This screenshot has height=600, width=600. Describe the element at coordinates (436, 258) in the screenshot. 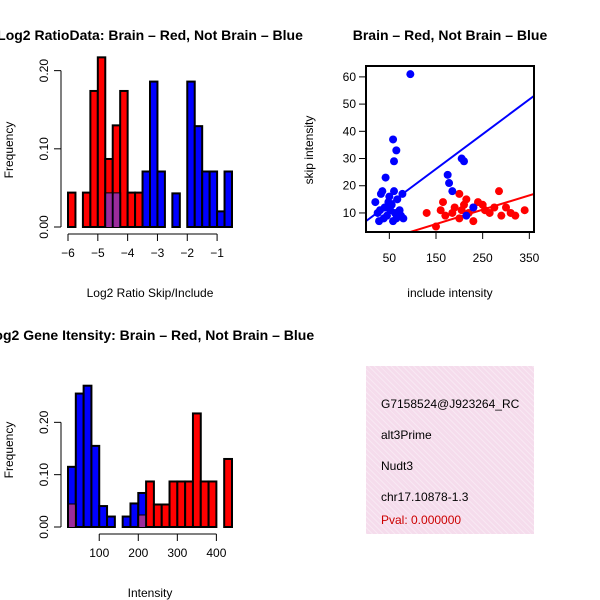

I see `intensity-scatter-x-tick-label: 150` at that location.